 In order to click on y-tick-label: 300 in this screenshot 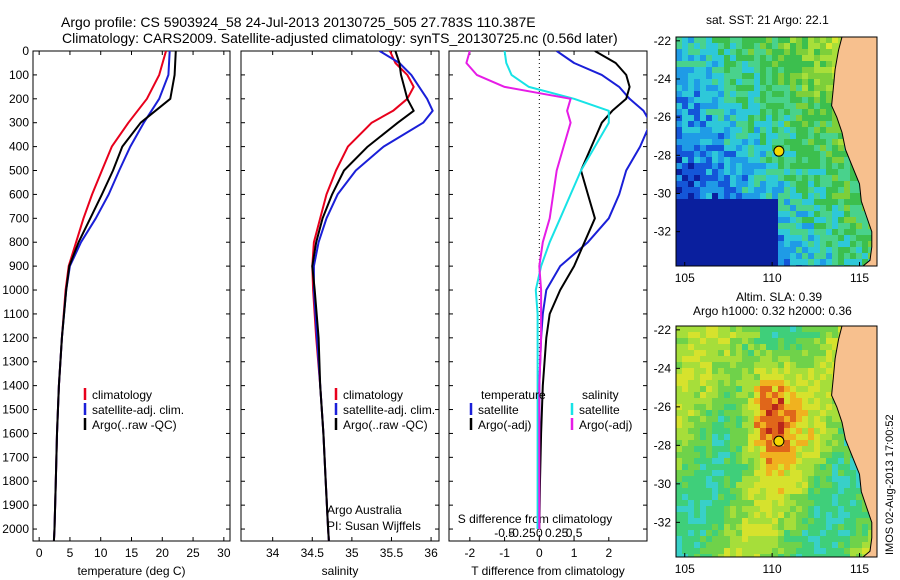, I will do `click(19, 123)`.